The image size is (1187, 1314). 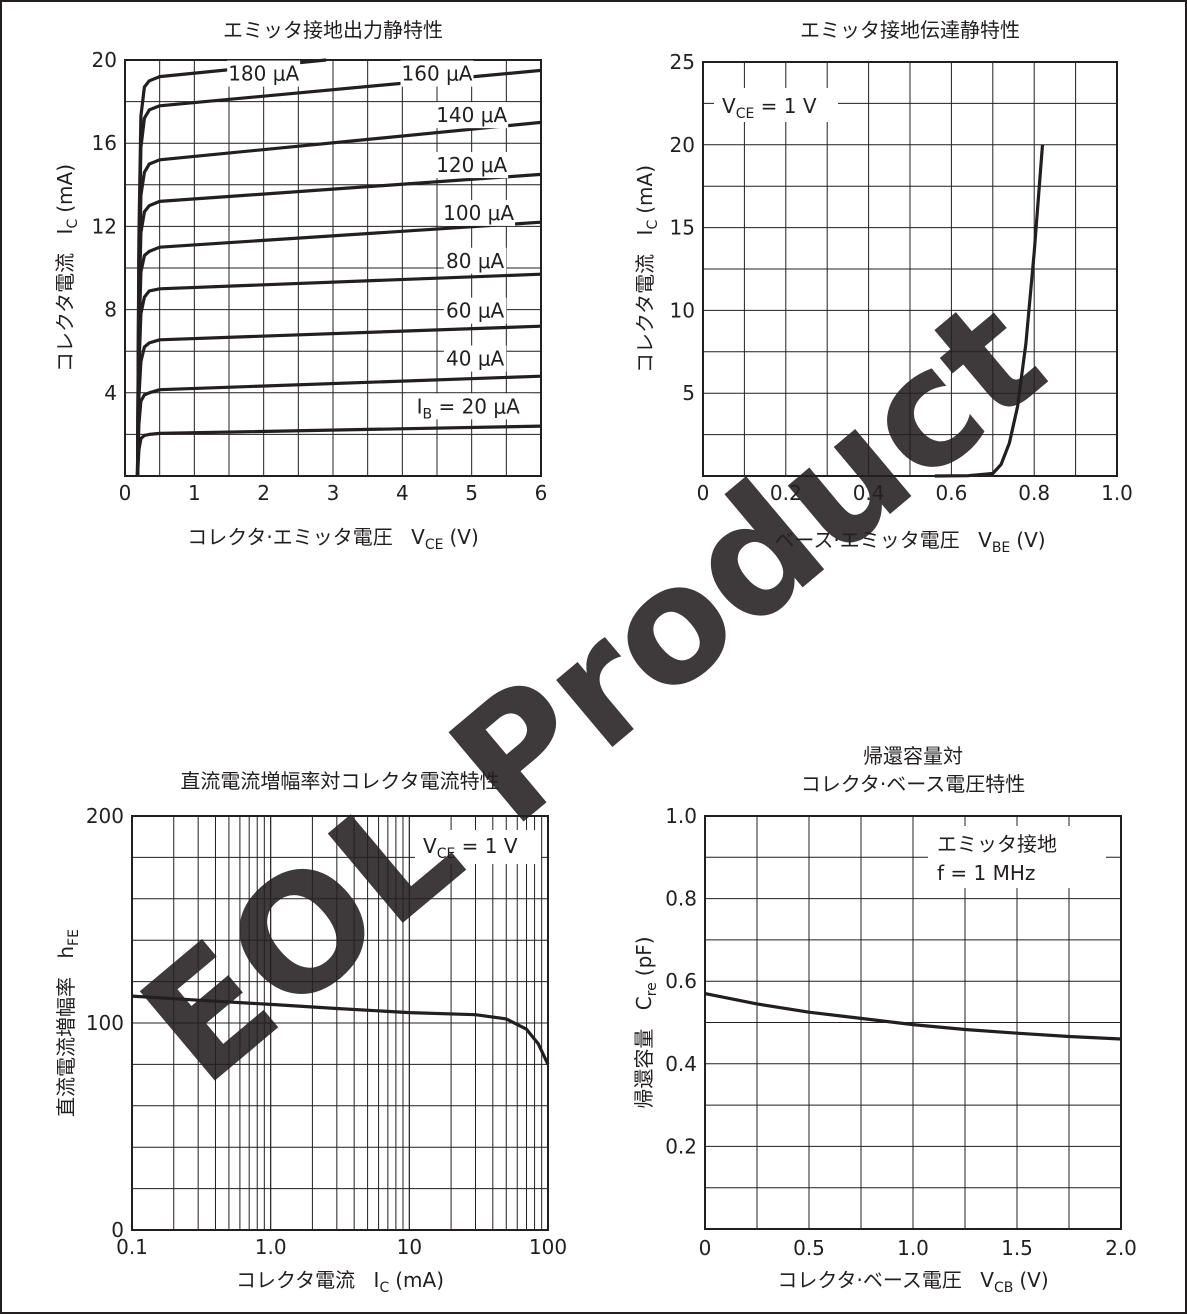 I want to click on x-axis-label: ベース·エミッタ電圧 VBE (V), so click(x=909, y=542).